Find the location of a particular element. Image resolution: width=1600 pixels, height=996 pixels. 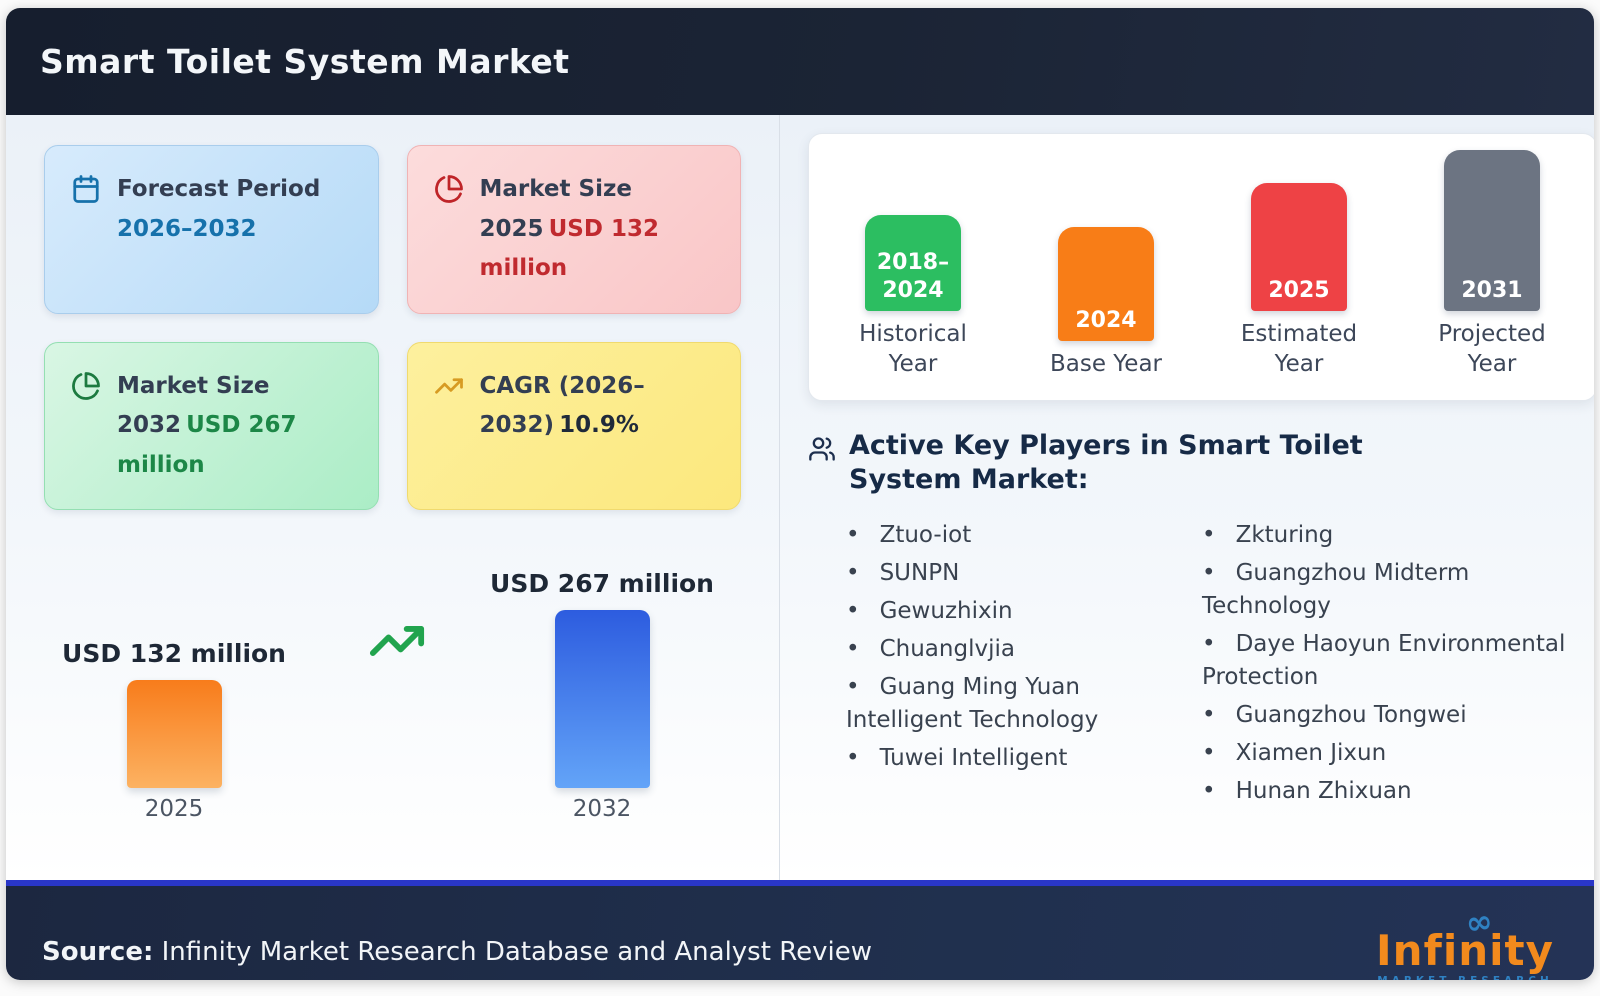

timeline-column-base: 2024 Base Year is located at coordinates (1106, 303).